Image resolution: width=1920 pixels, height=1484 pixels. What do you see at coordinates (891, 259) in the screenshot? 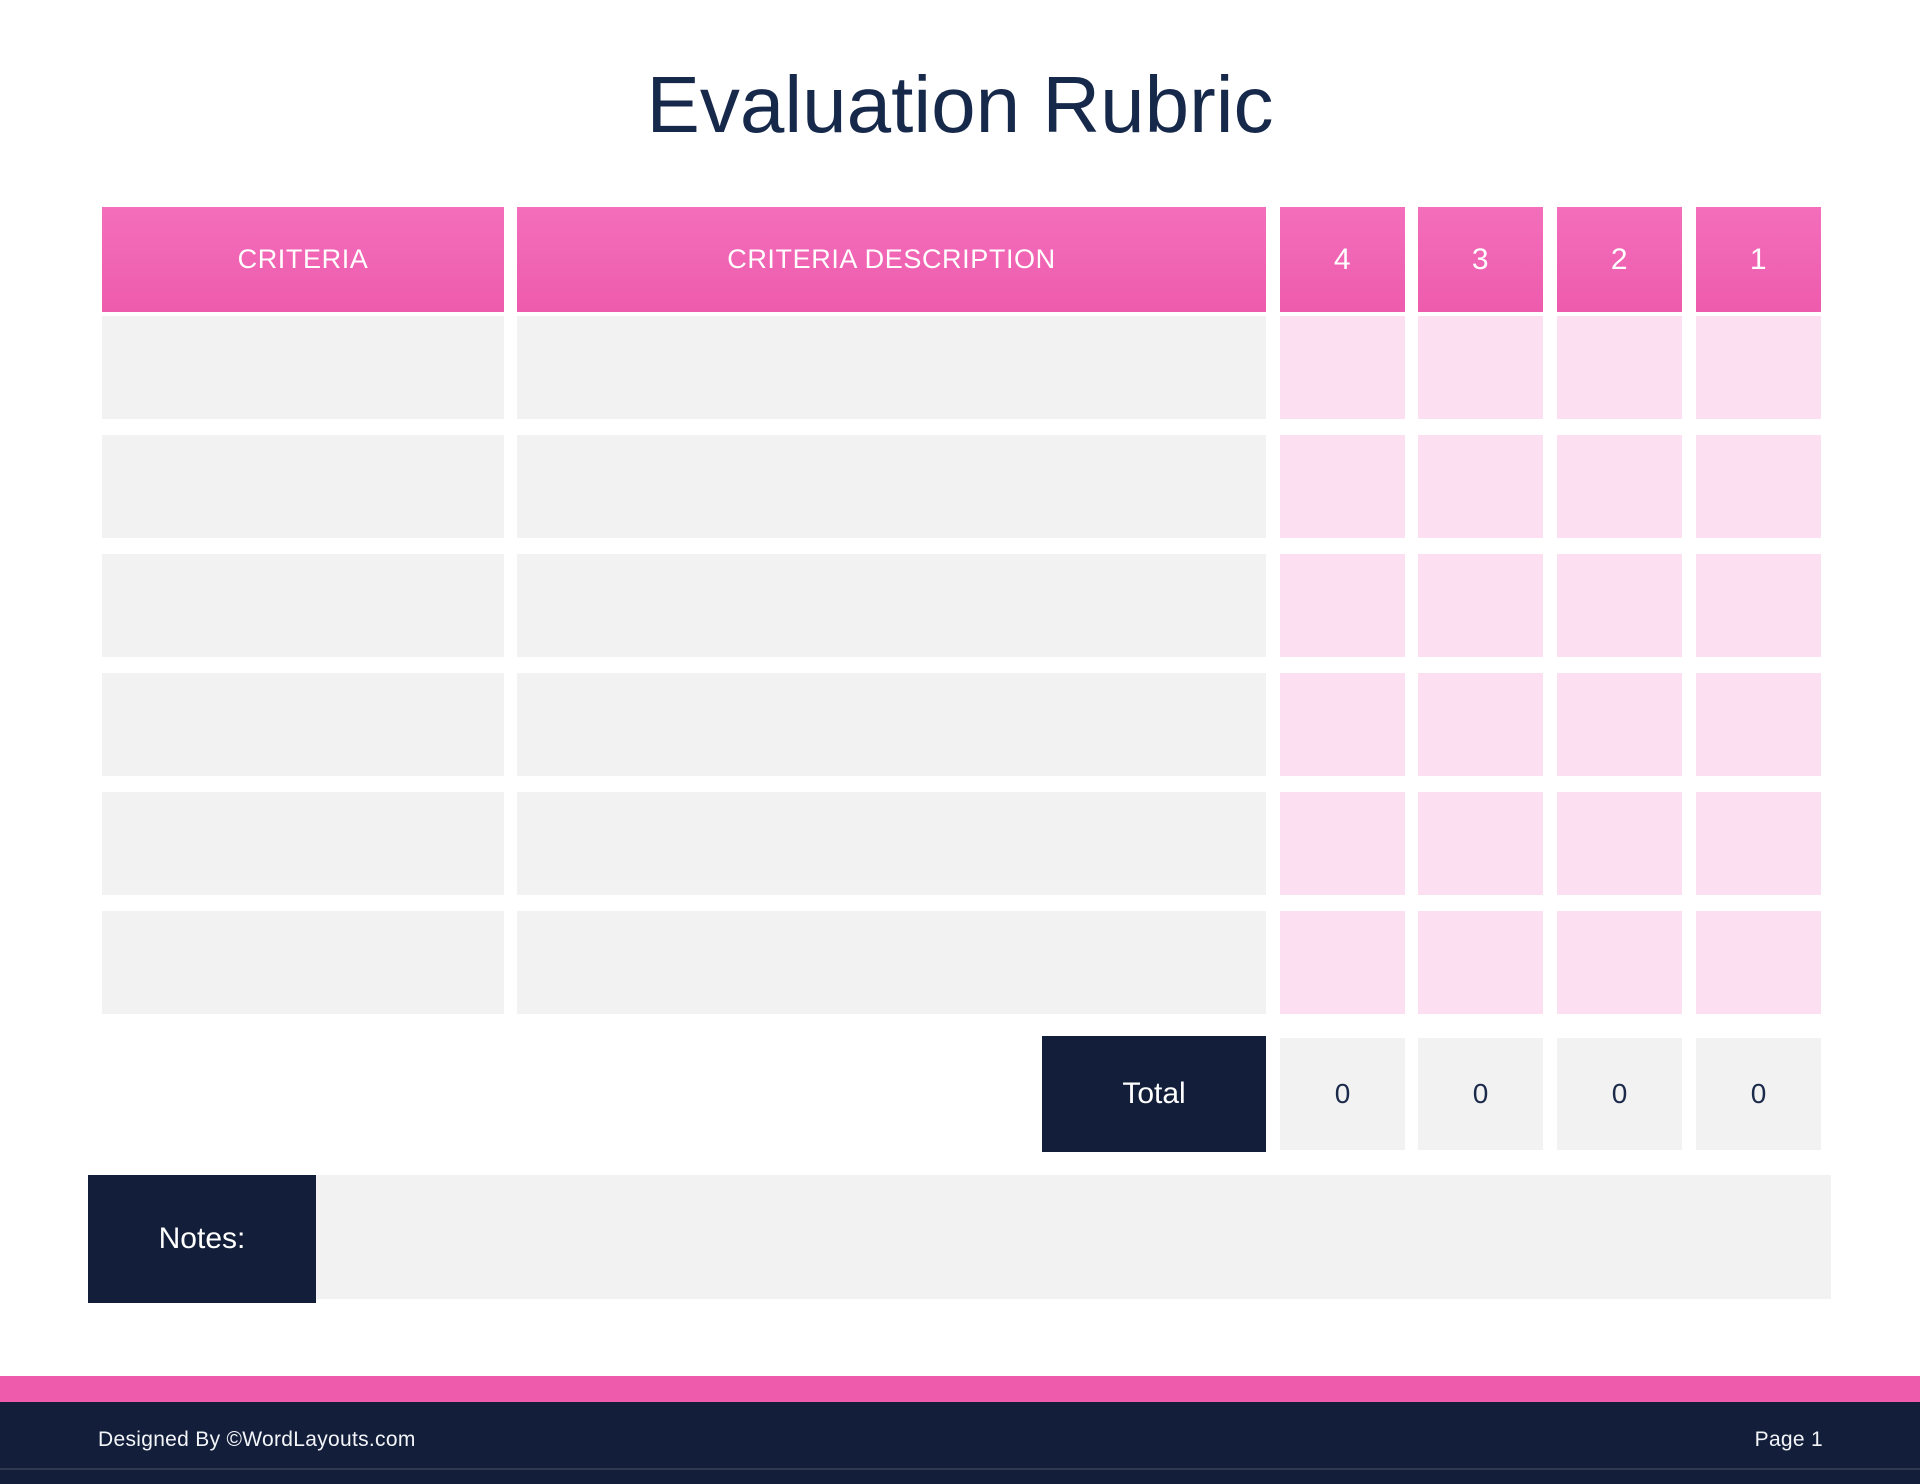
I see `header-cell-criteria-description: CRITERIA DESCRIPTION` at bounding box center [891, 259].